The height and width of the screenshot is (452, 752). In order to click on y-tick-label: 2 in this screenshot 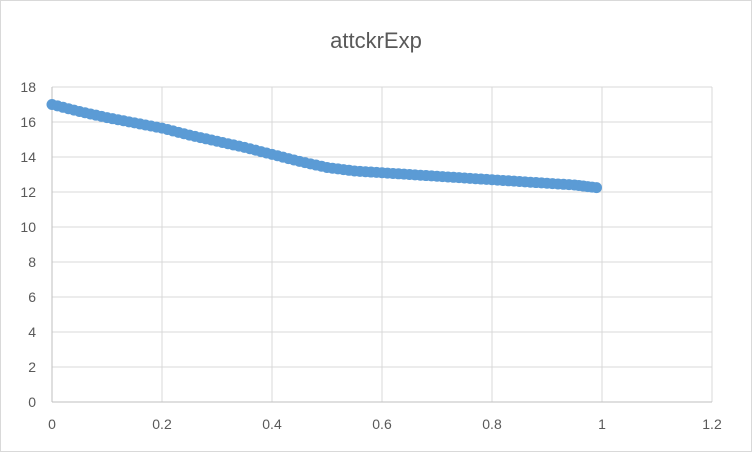, I will do `click(32, 367)`.